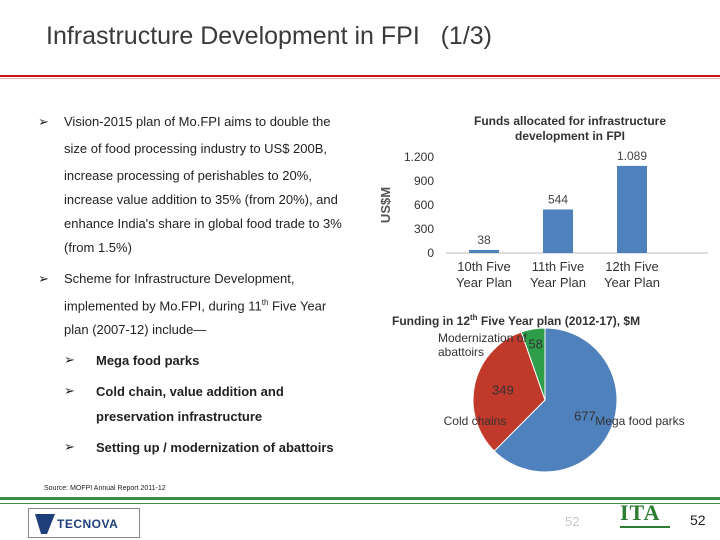 Image resolution: width=720 pixels, height=540 pixels. What do you see at coordinates (269, 36) in the screenshot?
I see `slide-title: Infrastructure Development in FPI (1/3)` at bounding box center [269, 36].